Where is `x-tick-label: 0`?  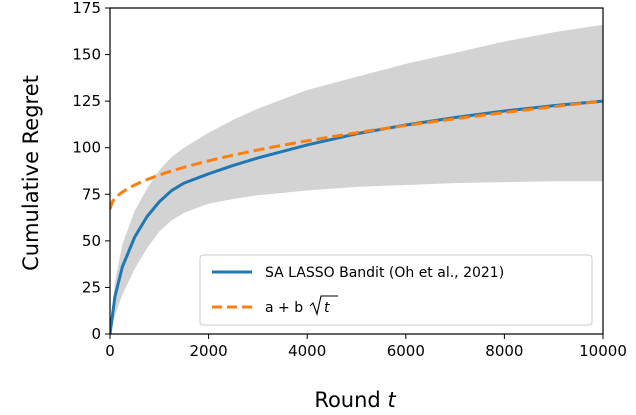 x-tick-label: 0 is located at coordinates (110, 351).